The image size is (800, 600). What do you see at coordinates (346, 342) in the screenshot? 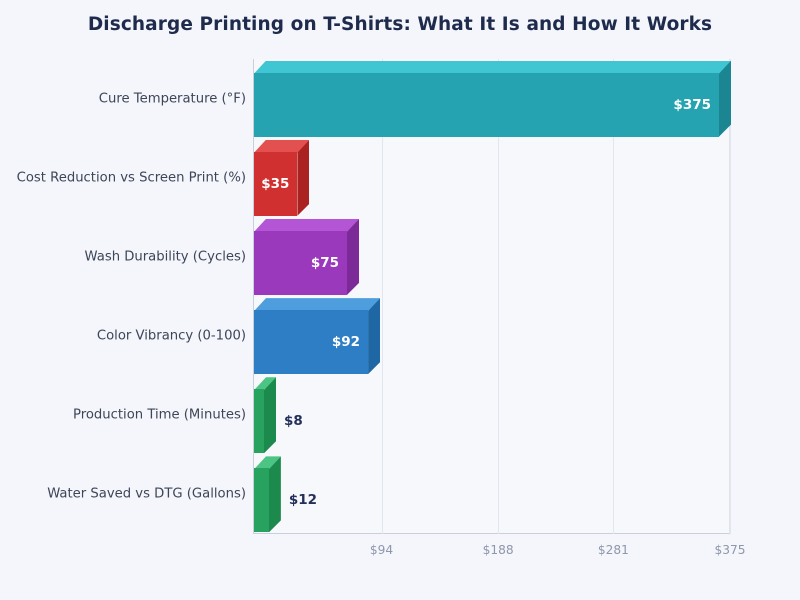
I see `bar-value-label: $92` at bounding box center [346, 342].